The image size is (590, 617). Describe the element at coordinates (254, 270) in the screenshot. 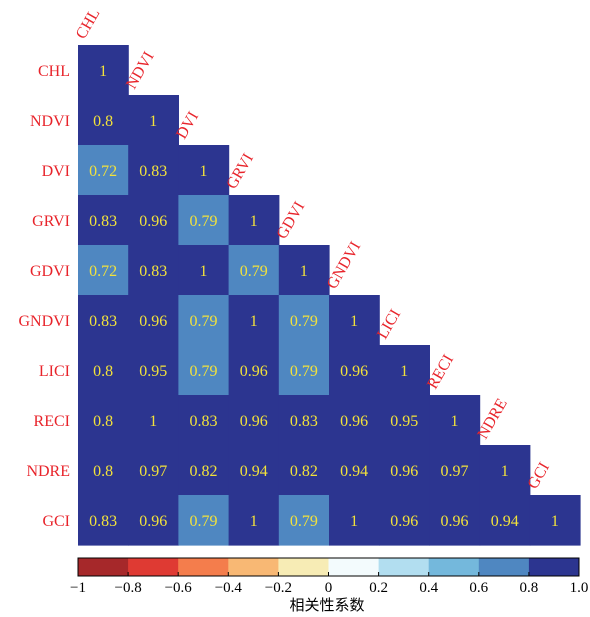

I see `heatmap-cell-gdvi-grvi` at that location.